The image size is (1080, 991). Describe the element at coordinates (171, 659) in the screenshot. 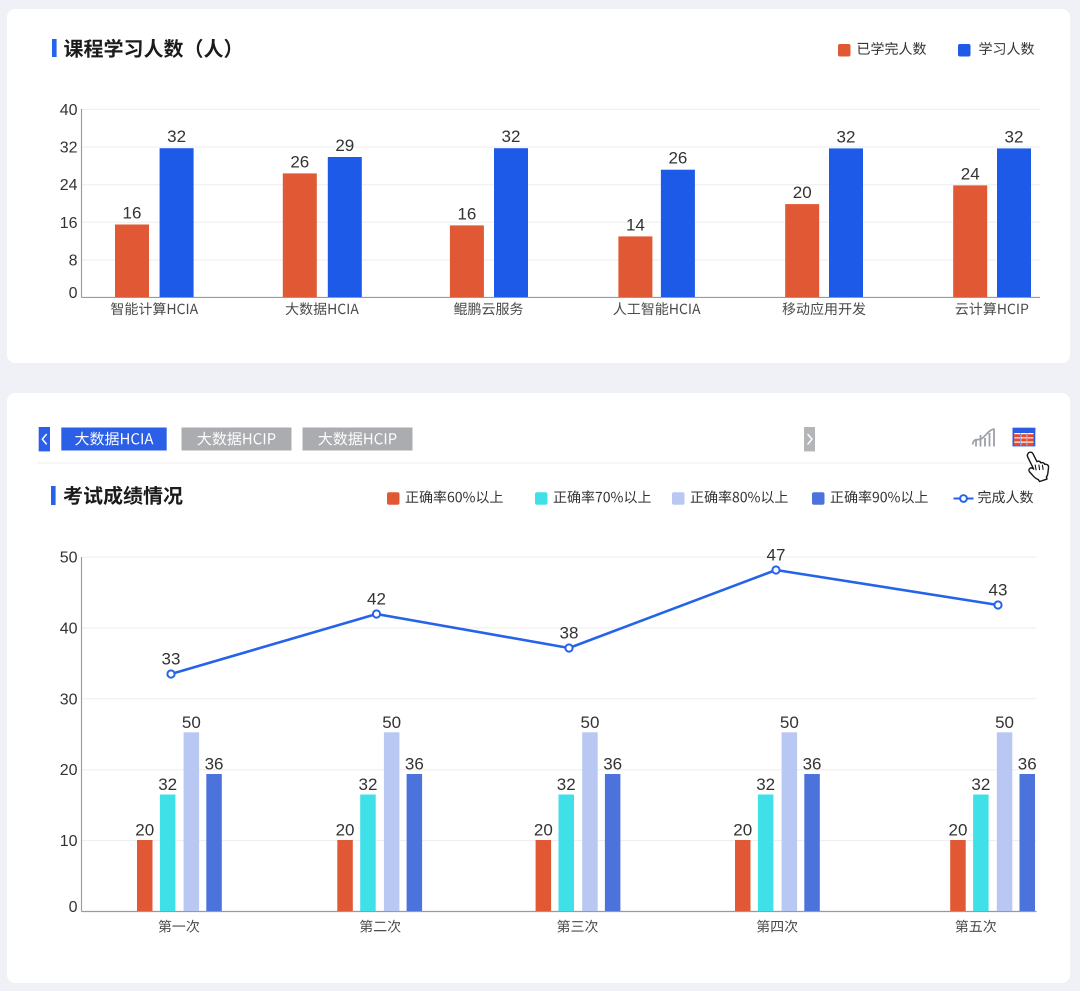

I see `svg-text: 33` at that location.